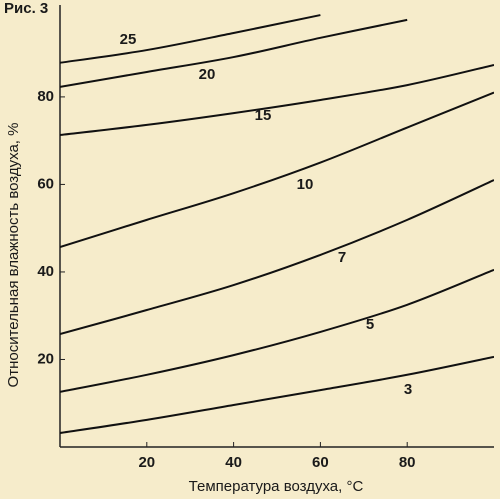 This screenshot has height=499, width=500. What do you see at coordinates (26, 8) in the screenshot?
I see `chart-title: Рис. 3` at bounding box center [26, 8].